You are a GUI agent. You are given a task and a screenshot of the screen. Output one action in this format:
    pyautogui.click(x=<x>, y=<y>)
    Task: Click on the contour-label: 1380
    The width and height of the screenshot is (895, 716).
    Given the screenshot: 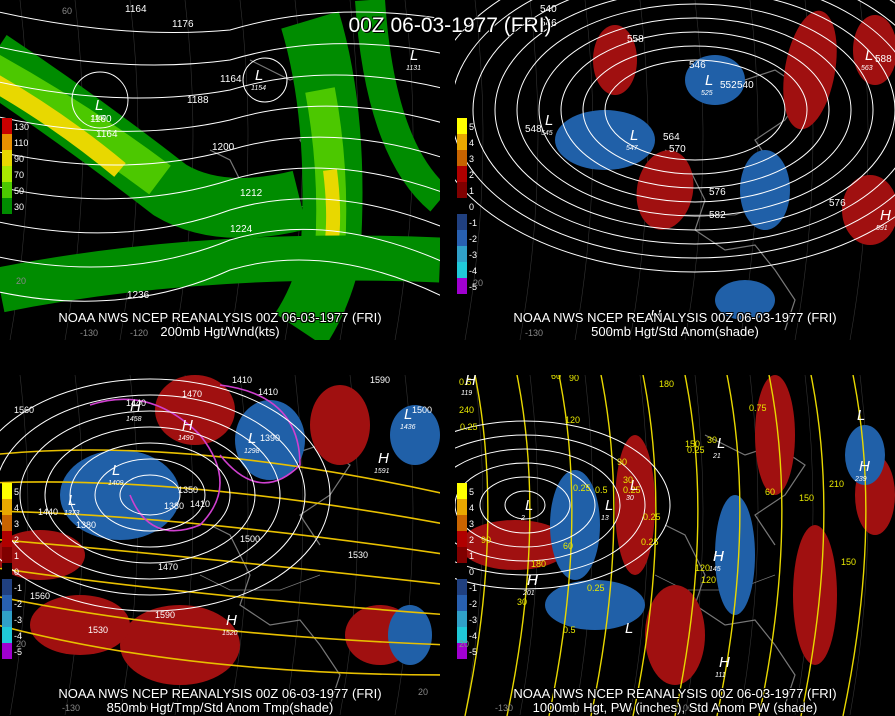 What is the action you would take?
    pyautogui.click(x=174, y=506)
    